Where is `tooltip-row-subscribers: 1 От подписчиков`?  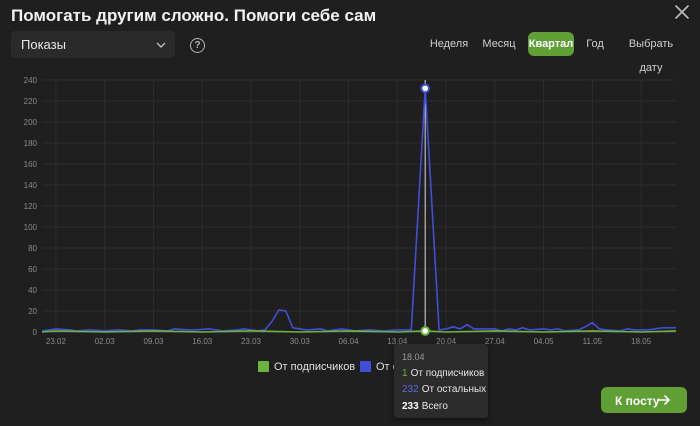 tooltip-row-subscribers: 1 От подписчиков is located at coordinates (443, 373).